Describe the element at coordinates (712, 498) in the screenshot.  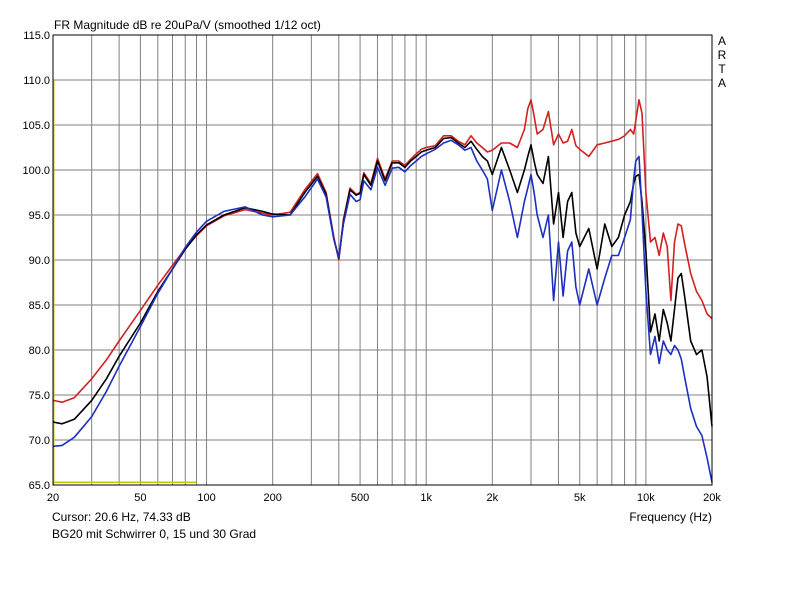
I see `x-tick-label: 20k` at that location.